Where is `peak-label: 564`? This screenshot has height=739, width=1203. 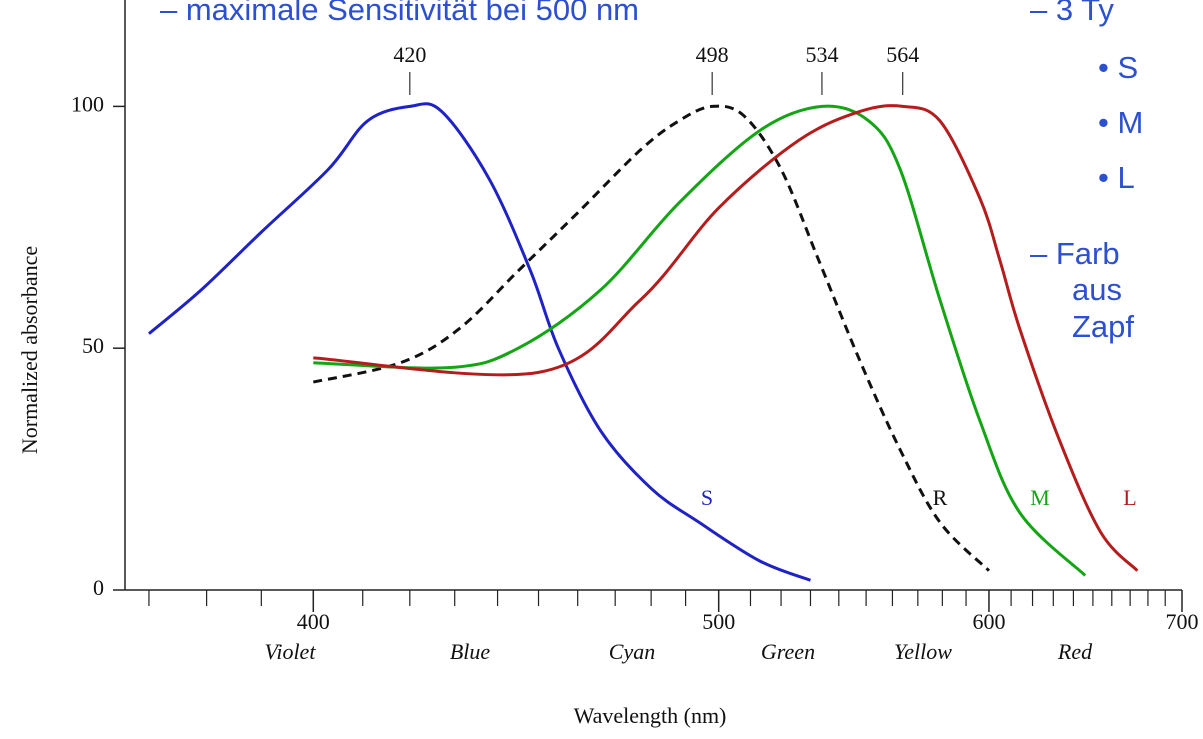
peak-label: 564 is located at coordinates (902, 54).